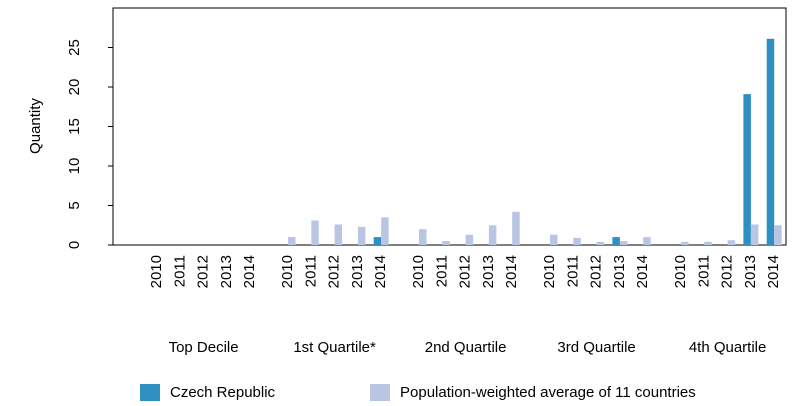  What do you see at coordinates (466, 347) in the screenshot?
I see `group-label: 2nd Quartile` at bounding box center [466, 347].